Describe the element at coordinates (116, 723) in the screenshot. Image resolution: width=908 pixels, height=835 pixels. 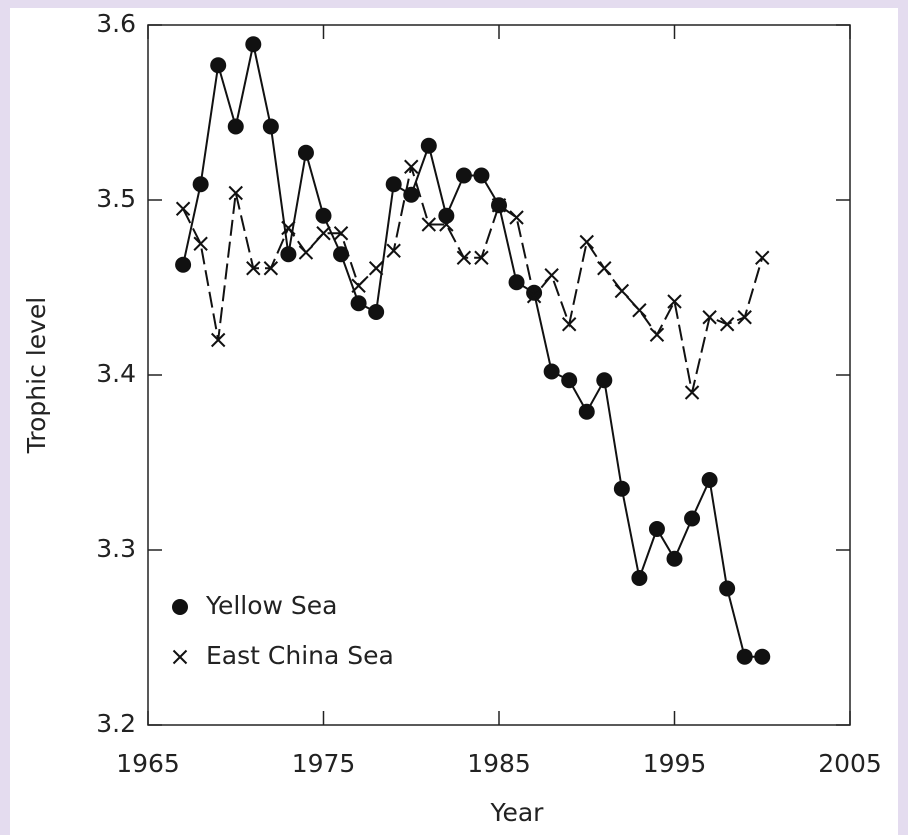
I see `y-tick-label: 3.2` at that location.